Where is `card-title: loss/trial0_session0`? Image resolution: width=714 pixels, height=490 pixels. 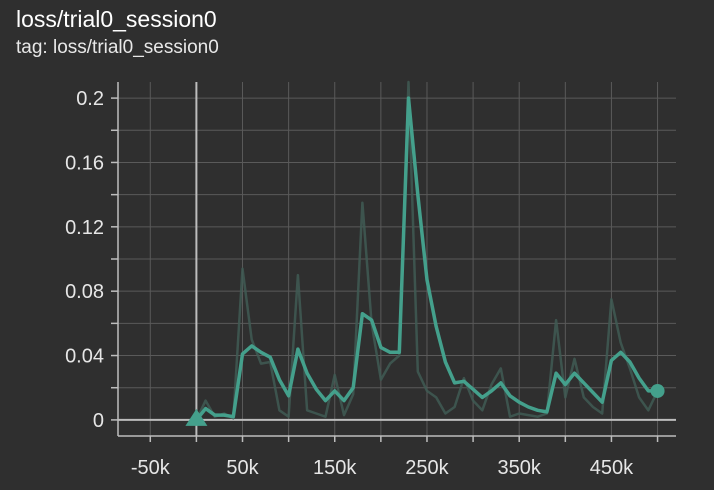
card-title: loss/trial0_session0 is located at coordinates (116, 19).